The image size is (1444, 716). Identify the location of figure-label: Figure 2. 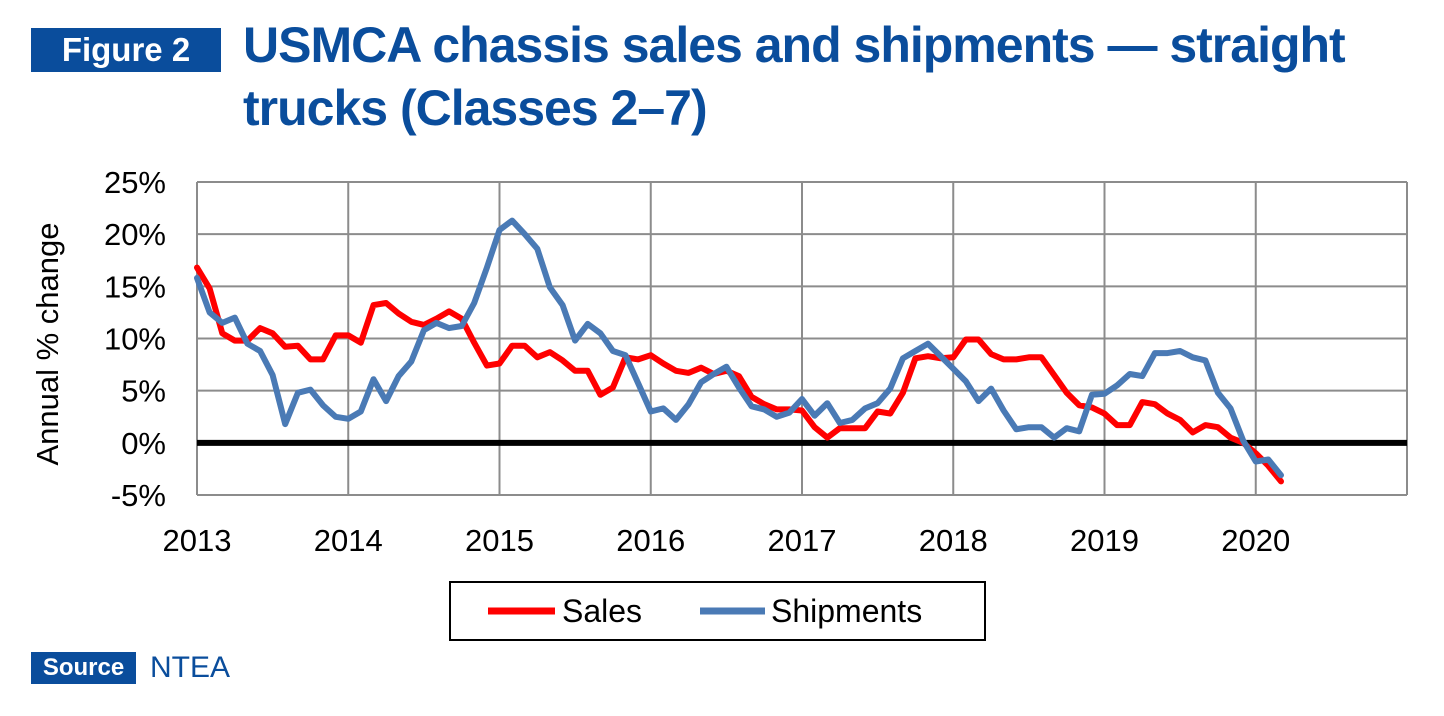
(126, 50).